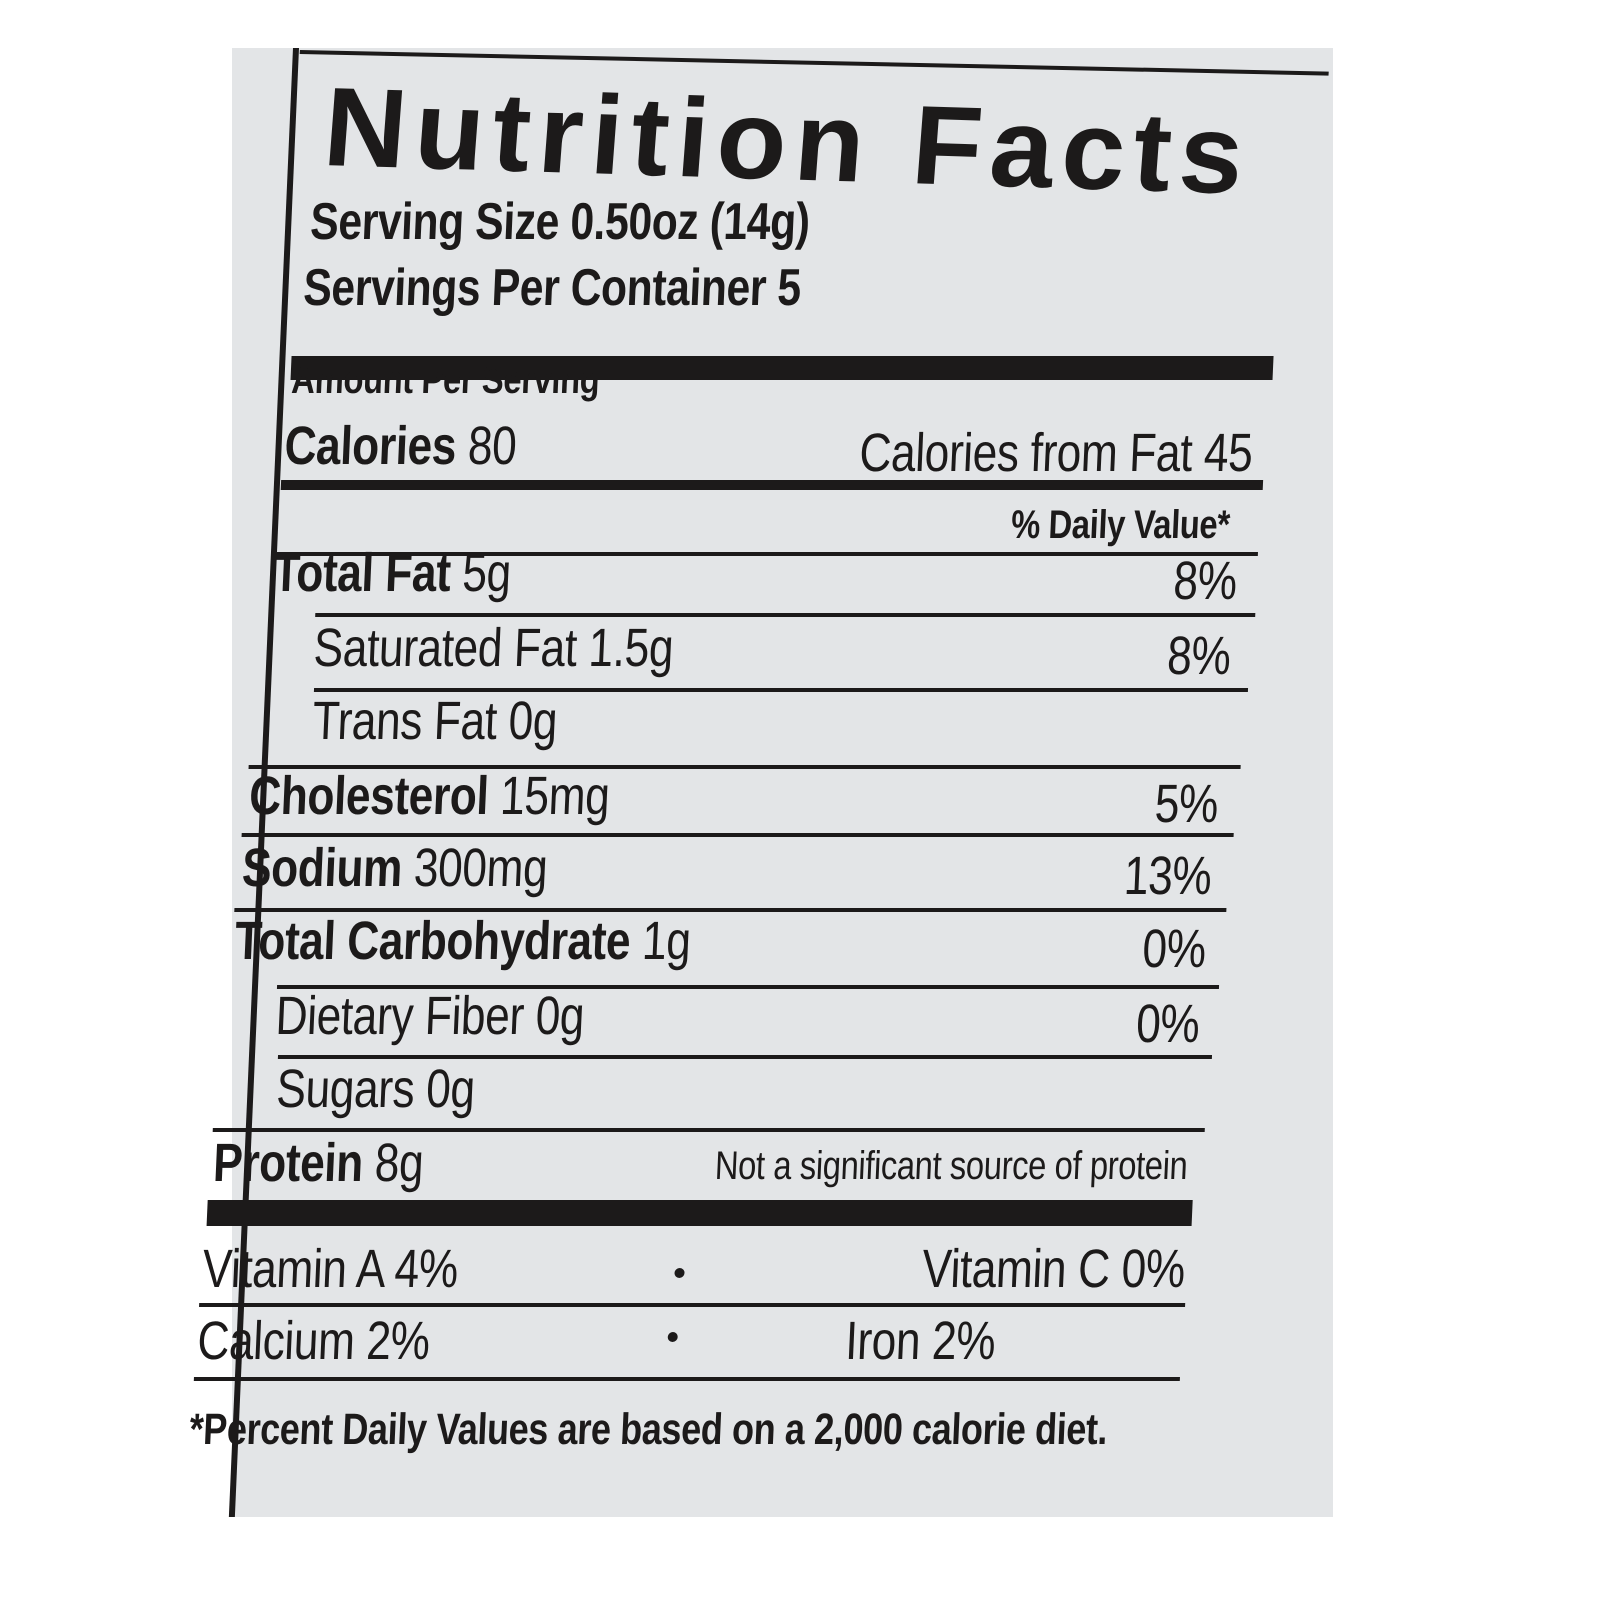  What do you see at coordinates (288, 1163) in the screenshot?
I see `nutrient-label: Protein` at bounding box center [288, 1163].